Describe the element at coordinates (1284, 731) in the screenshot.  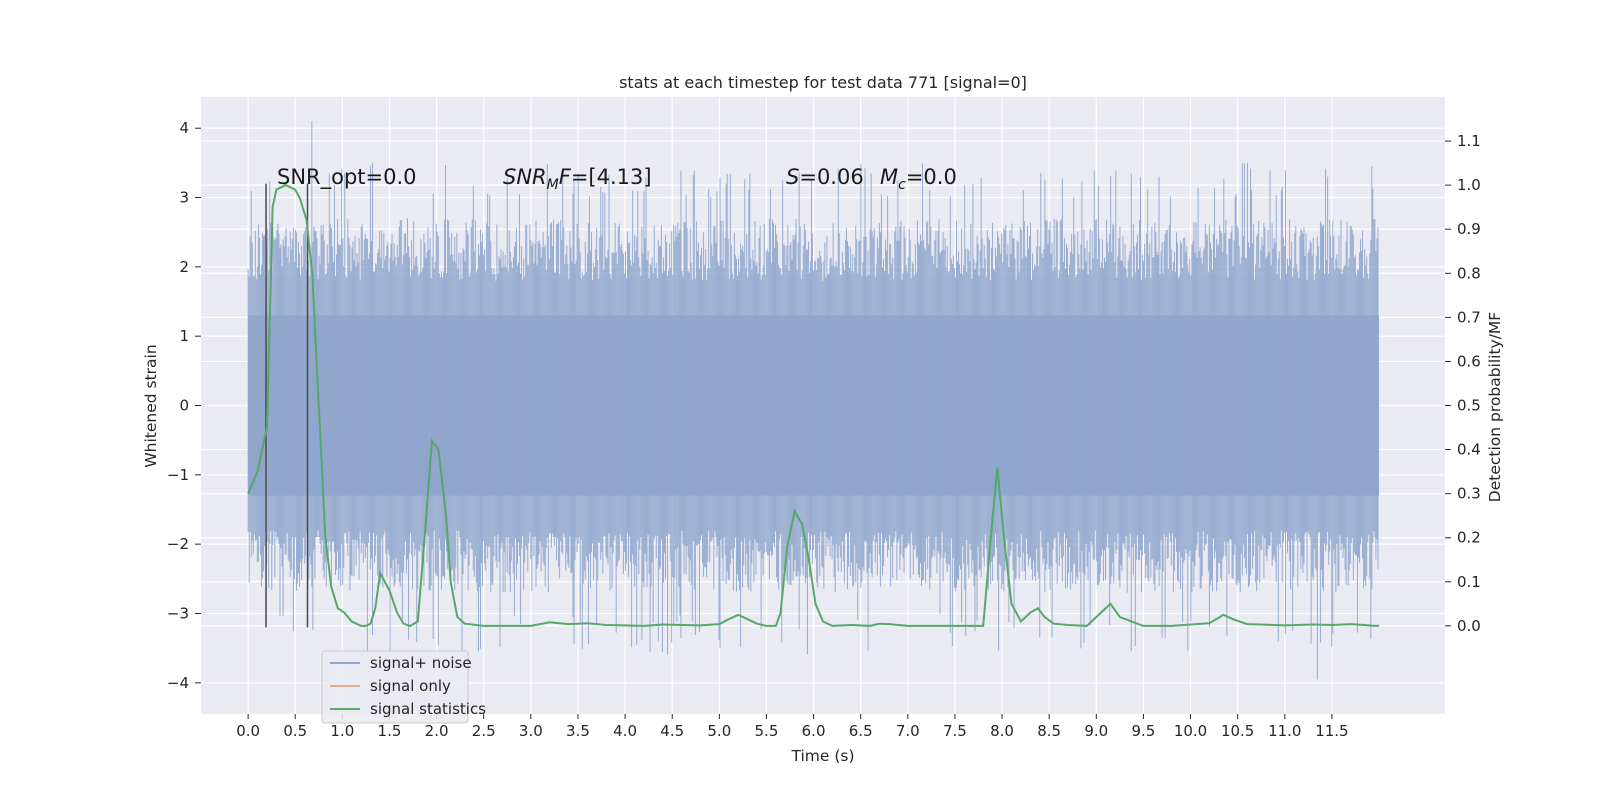
I see `x-tick-label-22: 11.0` at that location.